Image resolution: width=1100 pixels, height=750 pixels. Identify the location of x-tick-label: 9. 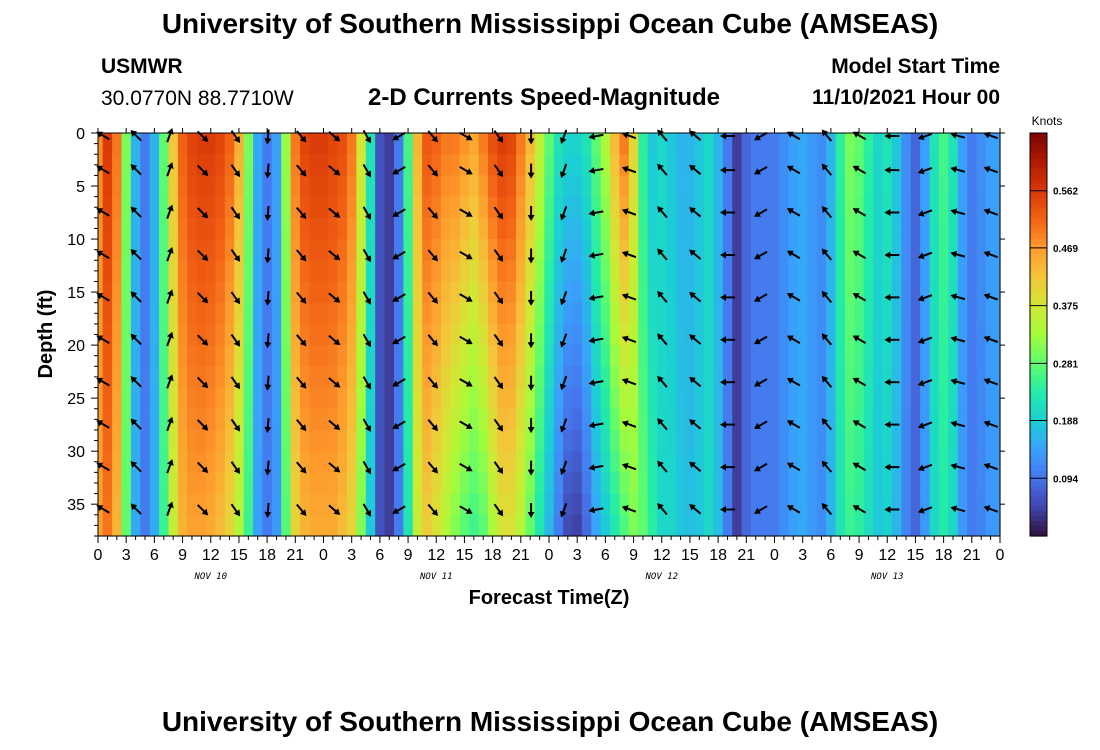
(859, 555).